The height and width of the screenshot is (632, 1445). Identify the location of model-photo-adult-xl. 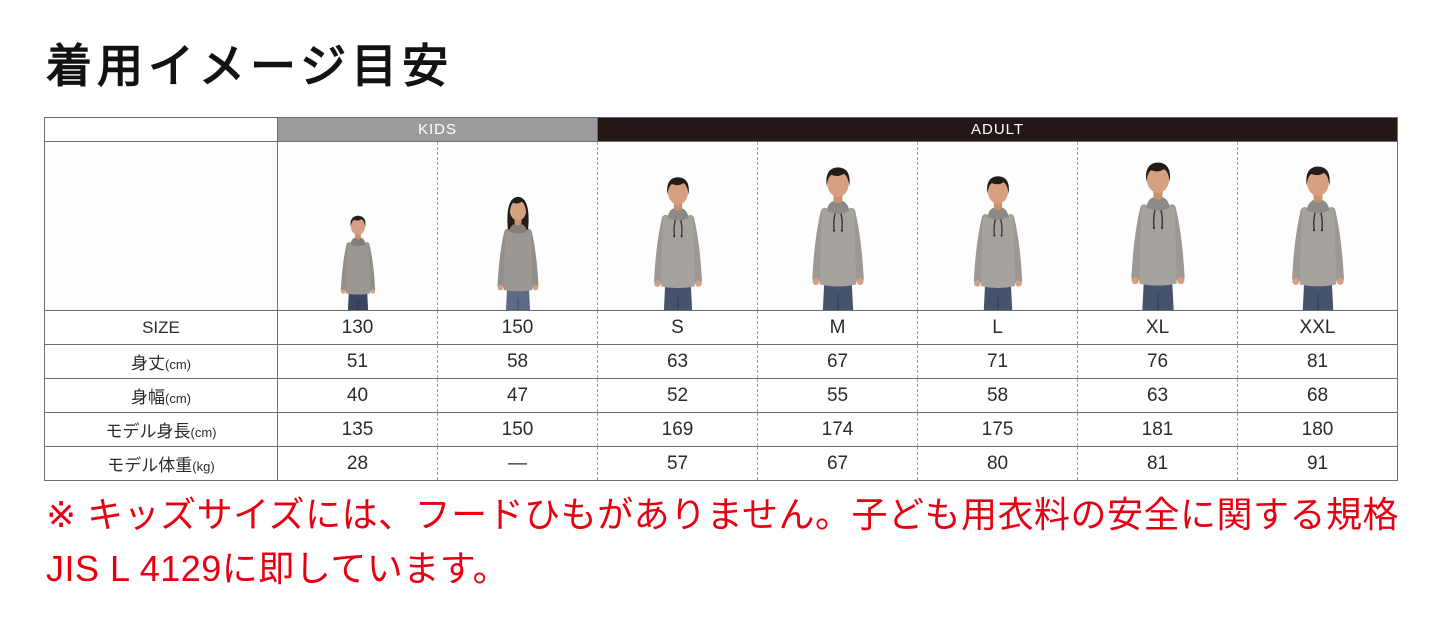
(1158, 235).